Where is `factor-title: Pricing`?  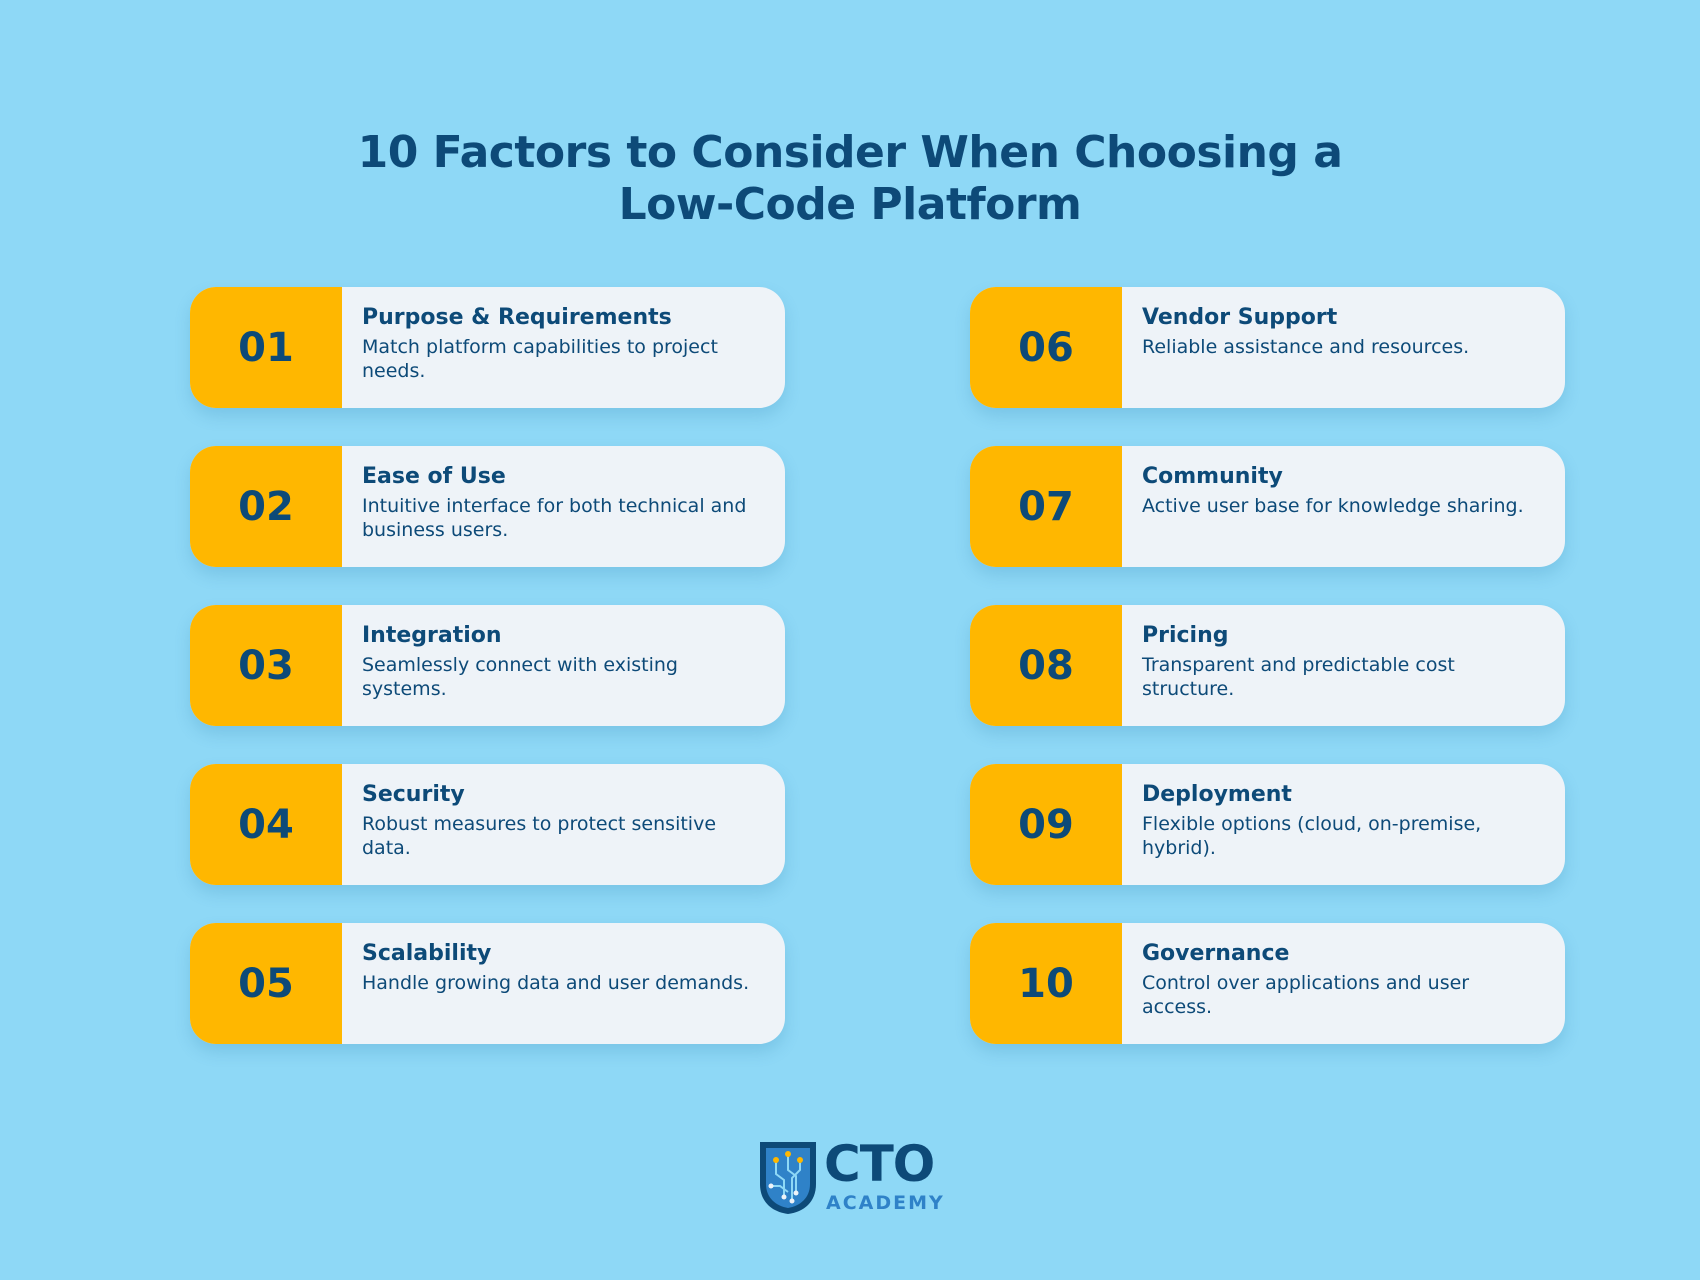 factor-title: Pricing is located at coordinates (1185, 635).